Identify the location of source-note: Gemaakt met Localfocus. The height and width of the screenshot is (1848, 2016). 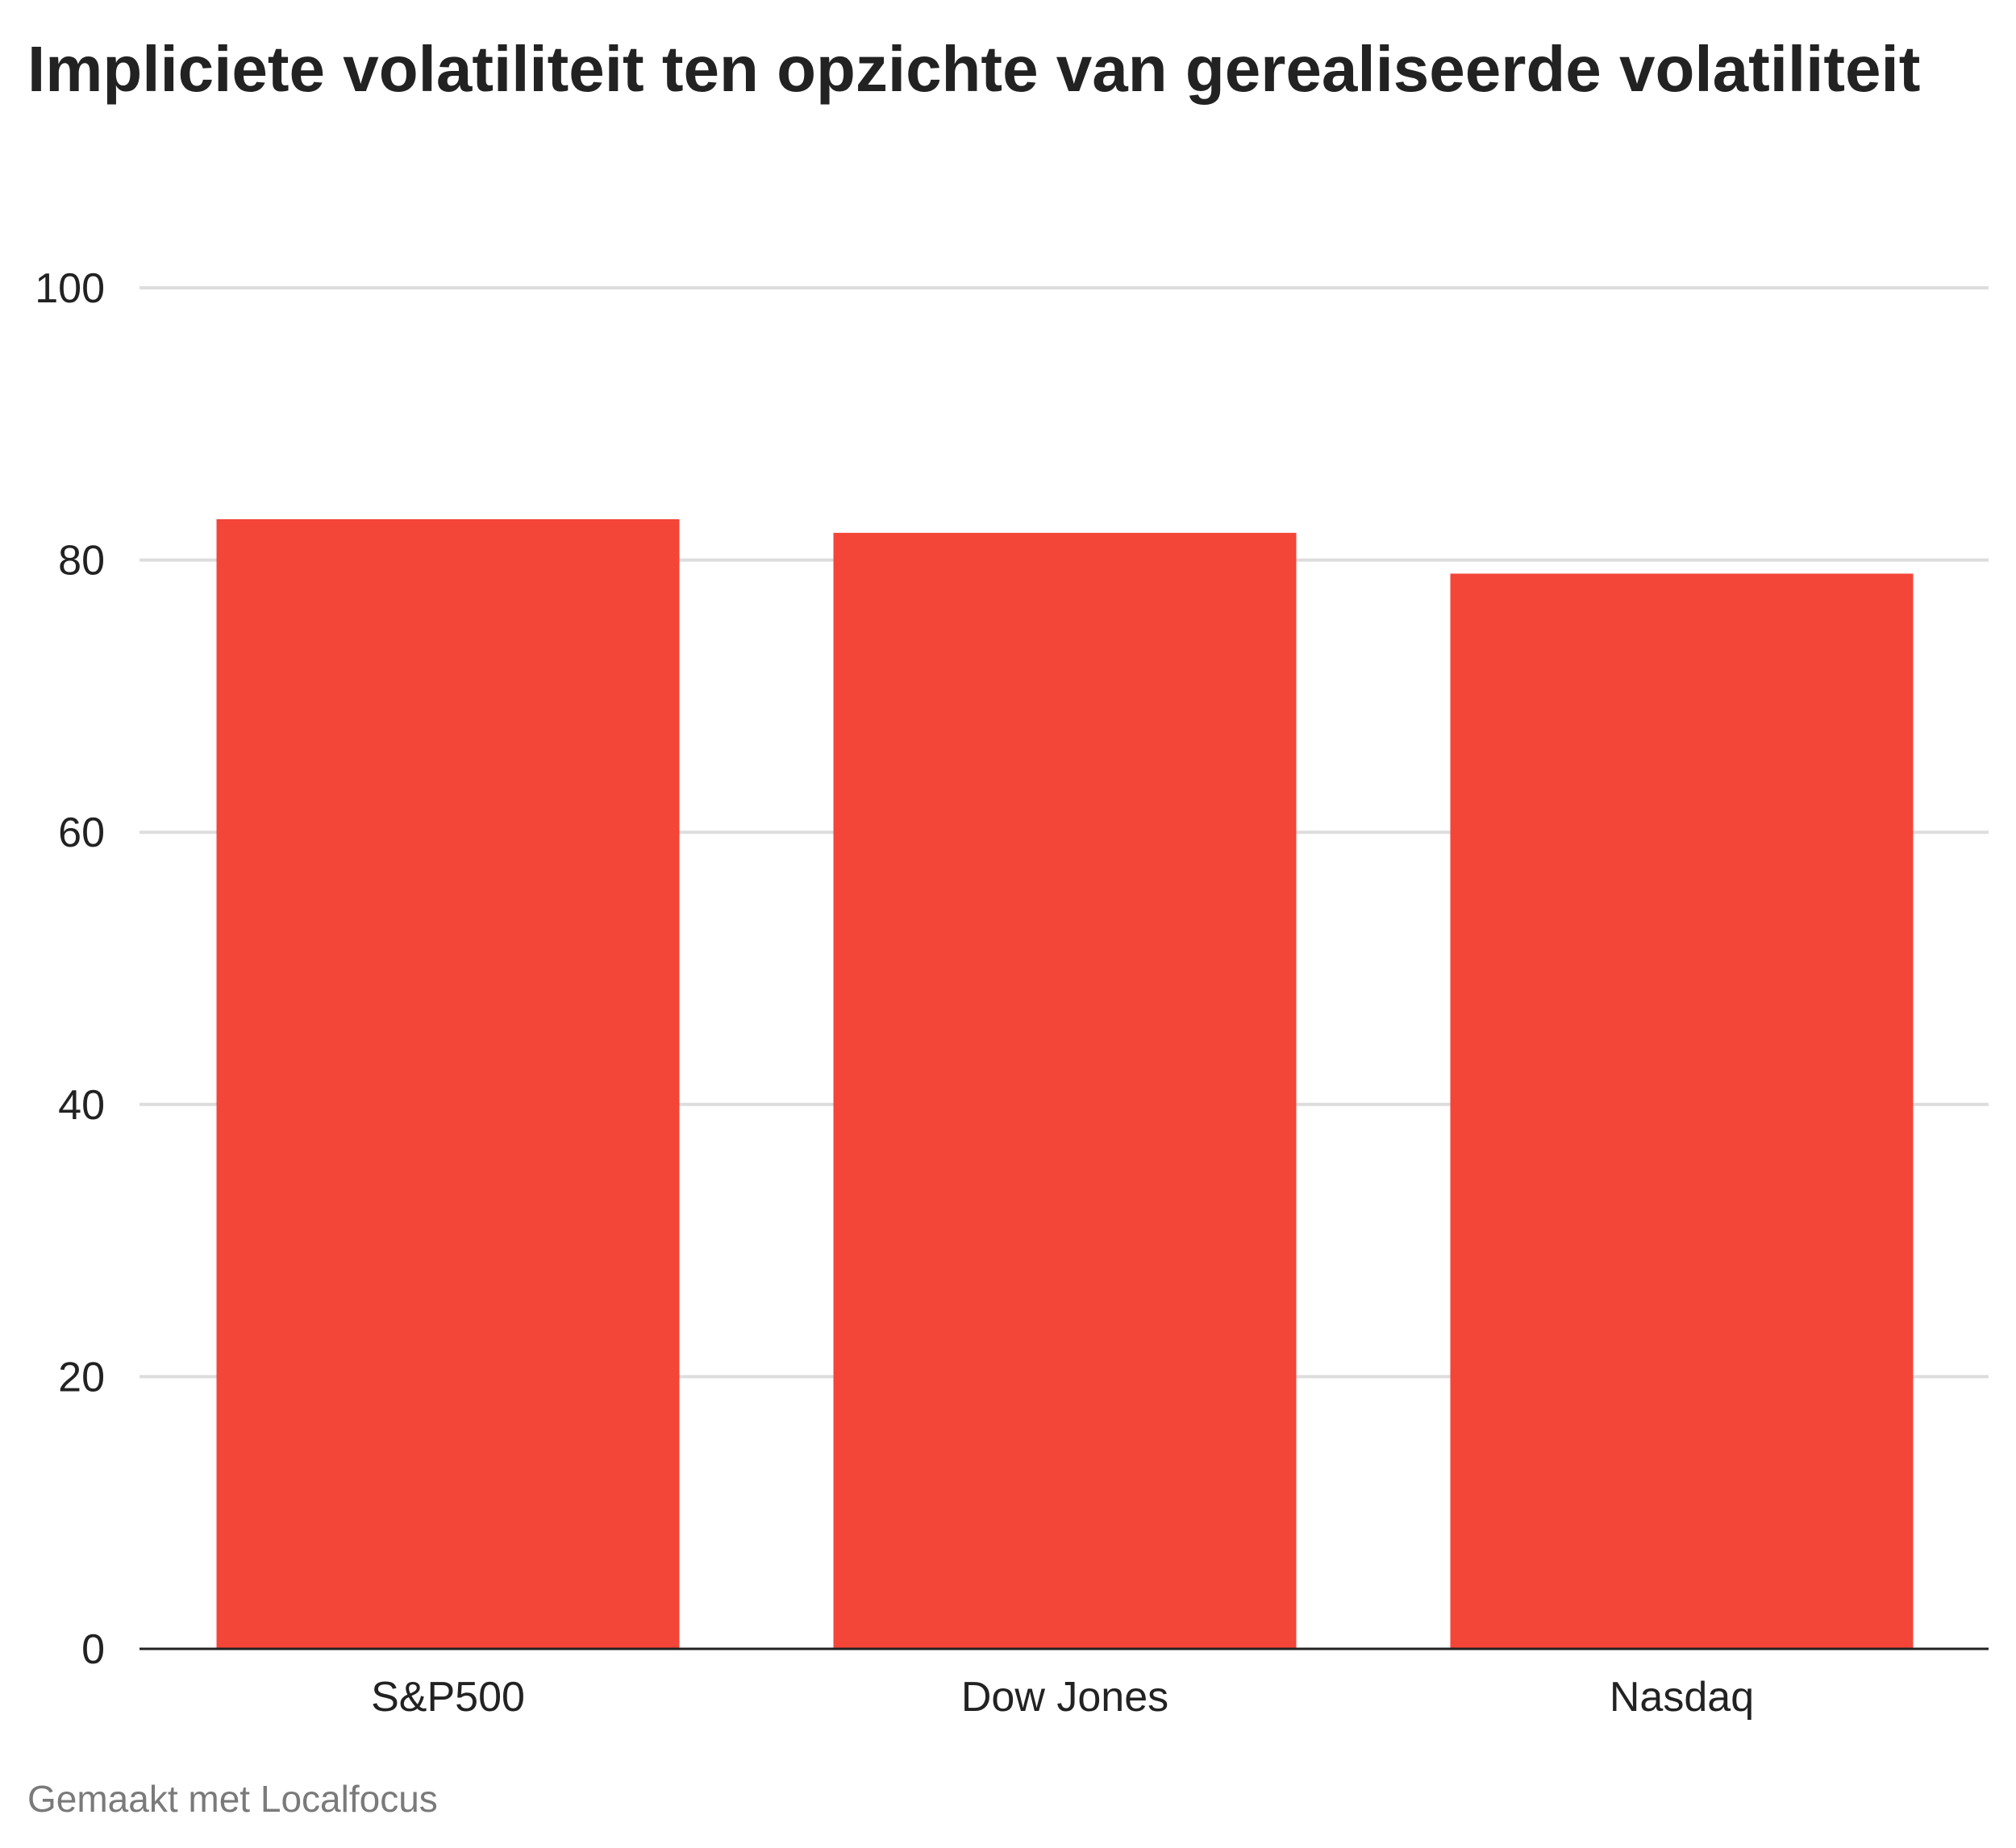
(233, 1799).